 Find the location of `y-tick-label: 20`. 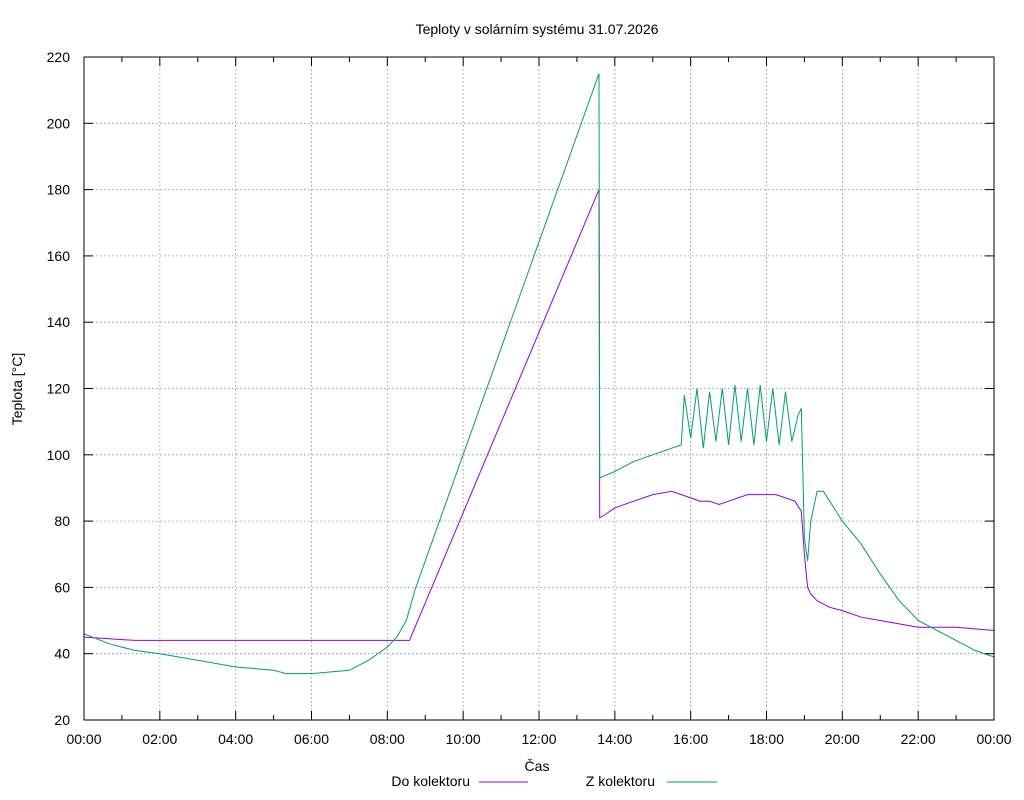

y-tick-label: 20 is located at coordinates (62, 720).